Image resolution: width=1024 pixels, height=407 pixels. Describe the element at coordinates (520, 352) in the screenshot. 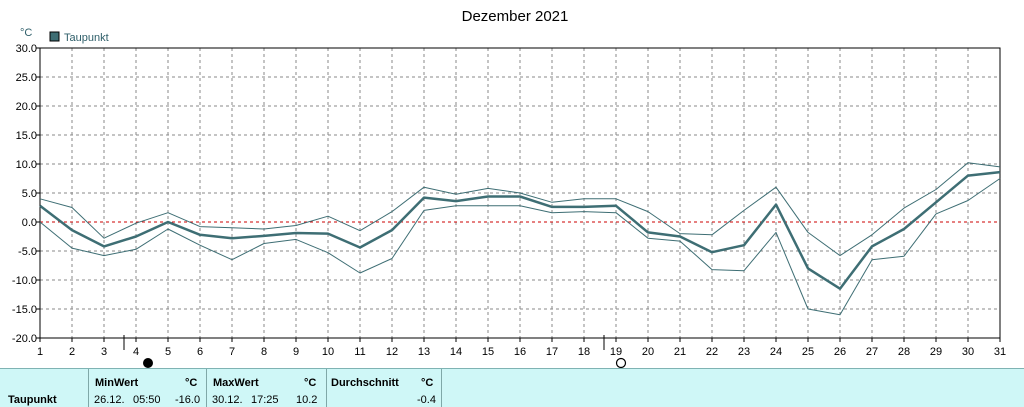

I see `x-tick-label: 16` at that location.